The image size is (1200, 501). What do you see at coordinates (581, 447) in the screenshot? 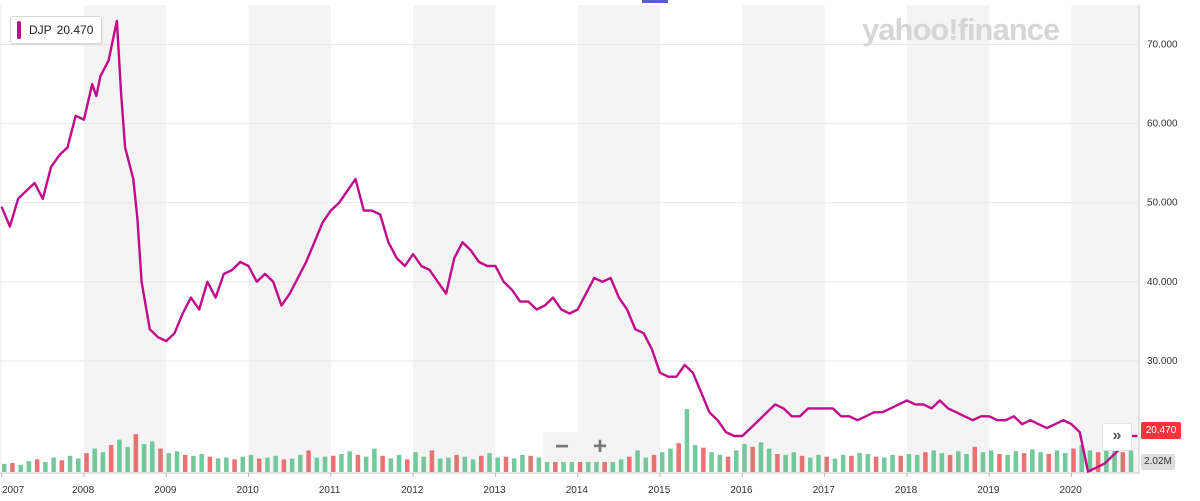
I see `zoom-controls: − +` at bounding box center [581, 447].